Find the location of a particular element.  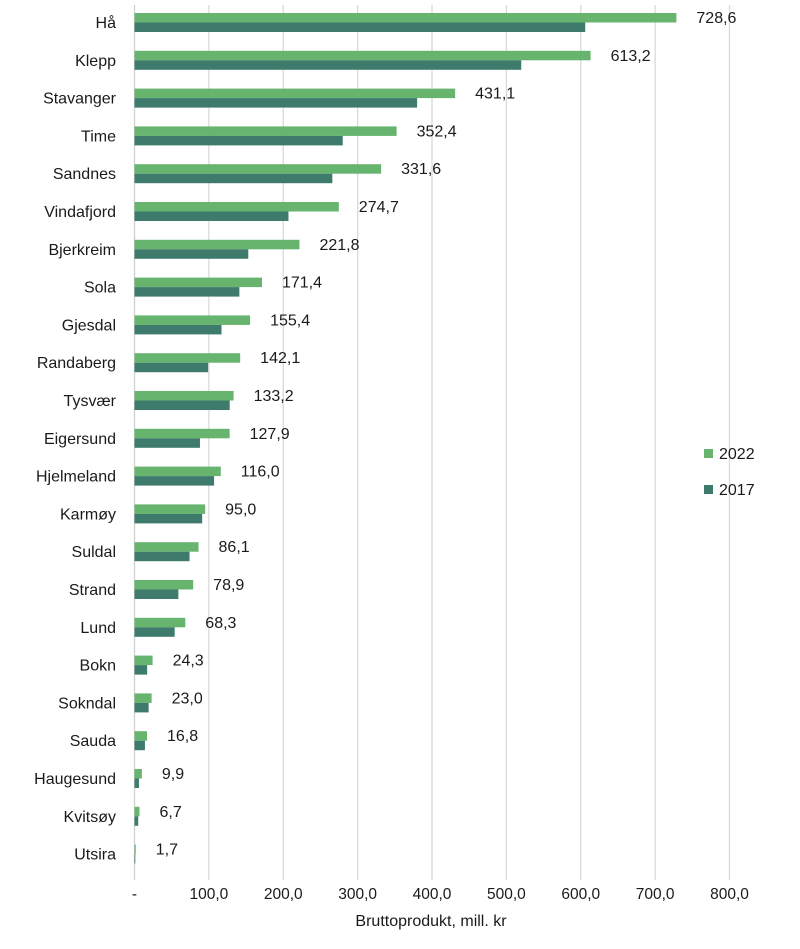

category-label: Kvitsøy is located at coordinates (90, 817).